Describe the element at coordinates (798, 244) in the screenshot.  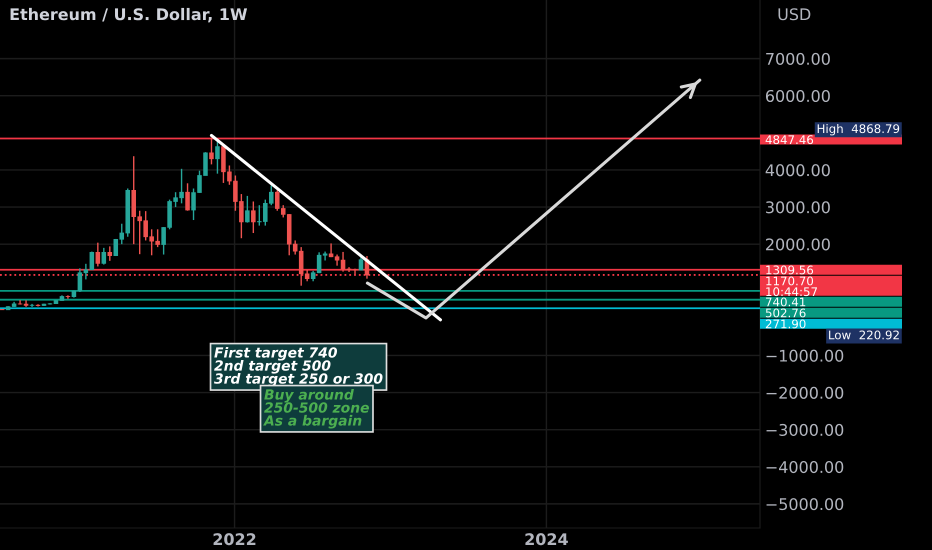
I see `y-tick-label: 2000.00` at that location.